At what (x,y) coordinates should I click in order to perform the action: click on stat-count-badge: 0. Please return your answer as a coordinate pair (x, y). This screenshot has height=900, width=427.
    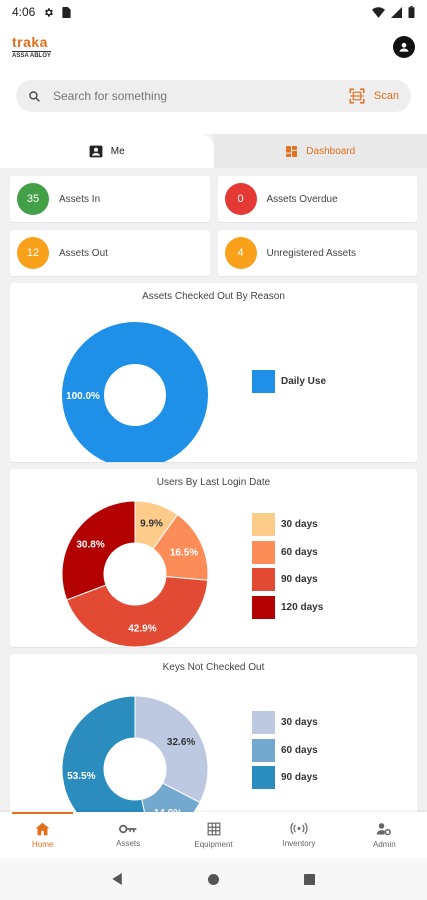
    Looking at the image, I should click on (240, 199).